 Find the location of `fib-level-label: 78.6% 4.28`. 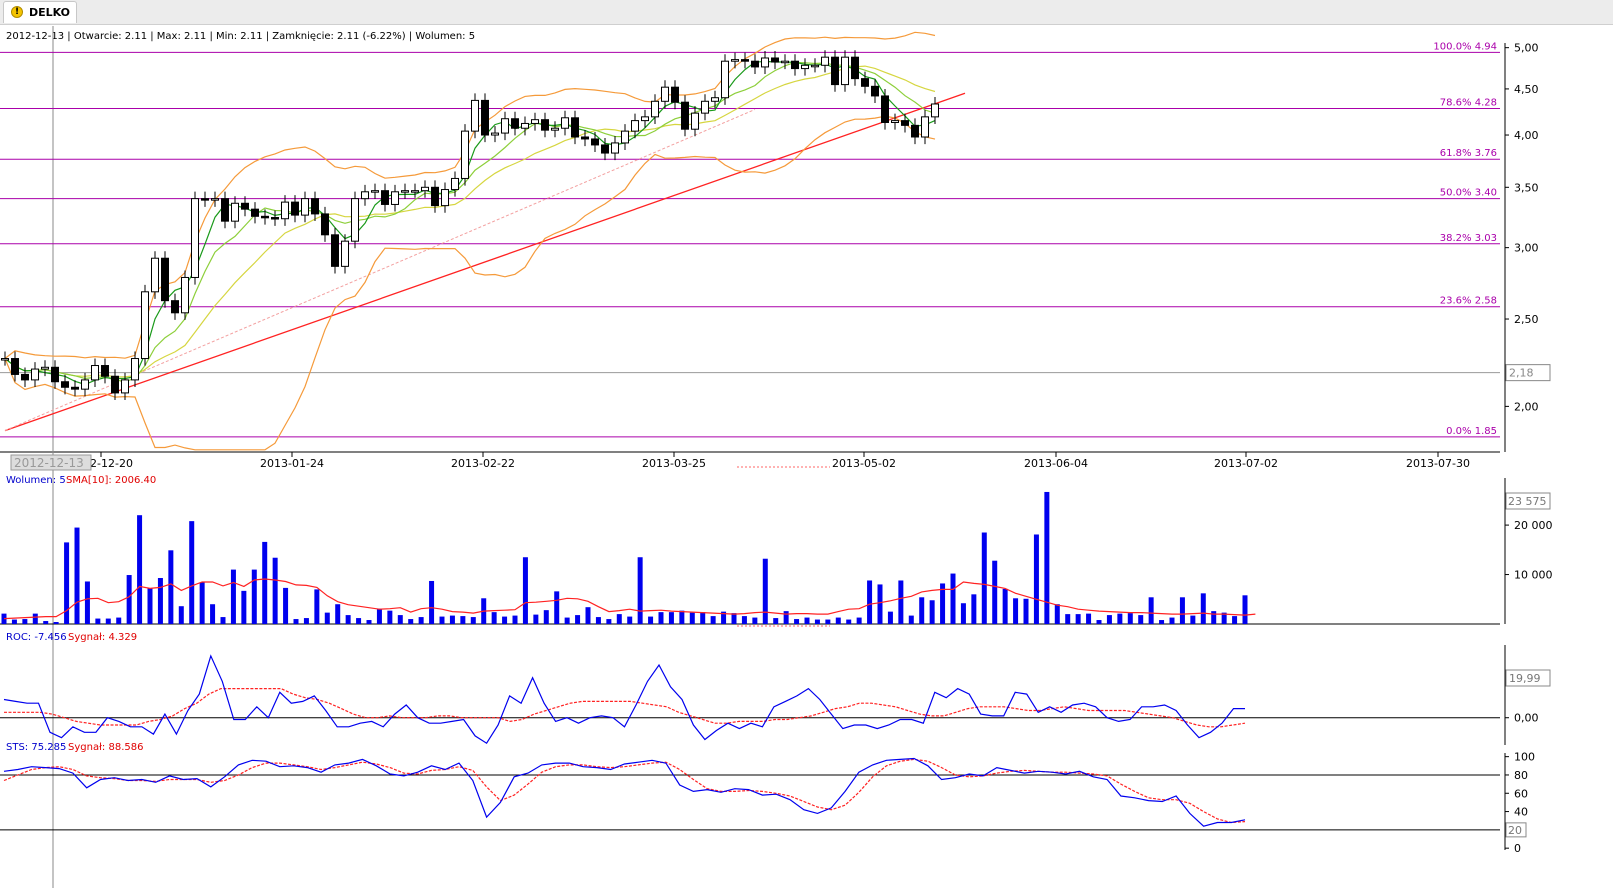

fib-level-label: 78.6% 4.28 is located at coordinates (1468, 103).